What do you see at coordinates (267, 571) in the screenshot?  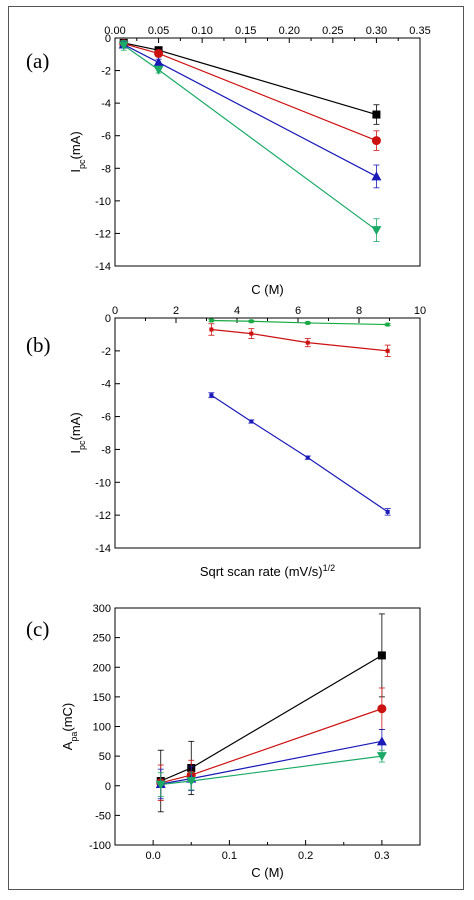 I see `panel-2-x-axis-title: Sqrt scan rate (mV/s)1/2` at bounding box center [267, 571].